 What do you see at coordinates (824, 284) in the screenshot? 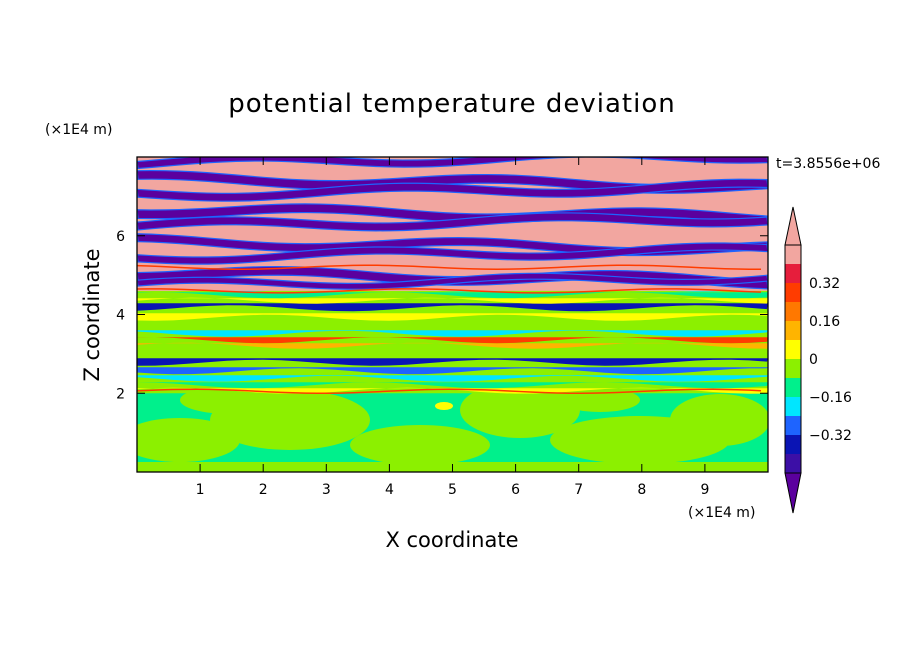
I see `colorbar-tick-label: 0.32` at bounding box center [824, 284].